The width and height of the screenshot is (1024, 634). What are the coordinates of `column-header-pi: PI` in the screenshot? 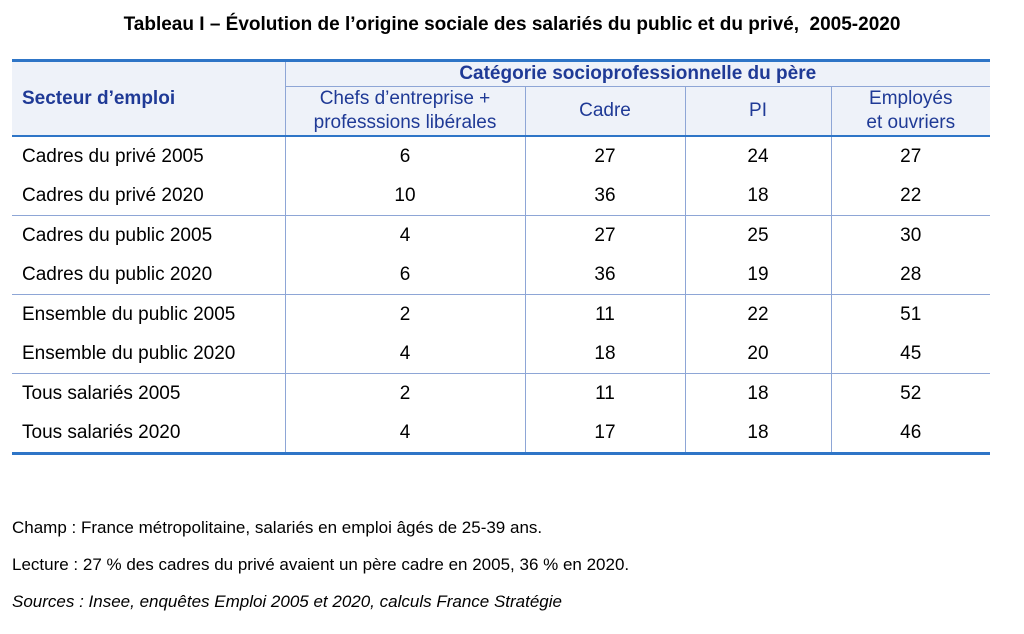 It's located at (758, 111).